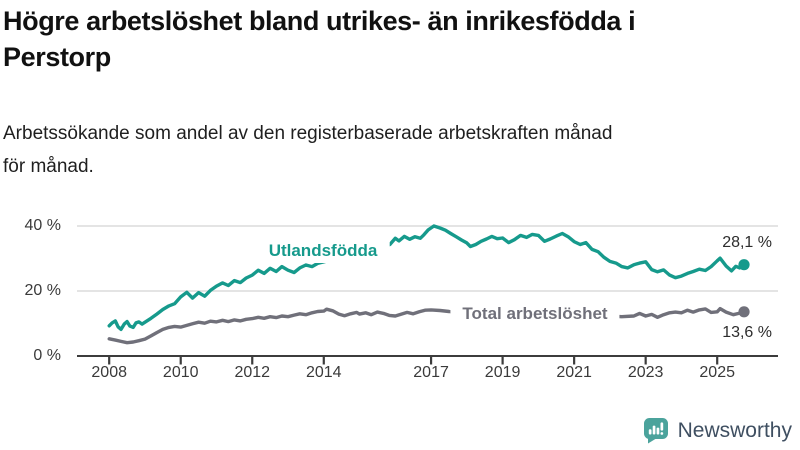  Describe the element at coordinates (323, 372) in the screenshot. I see `x-tick-label: 2014` at that location.